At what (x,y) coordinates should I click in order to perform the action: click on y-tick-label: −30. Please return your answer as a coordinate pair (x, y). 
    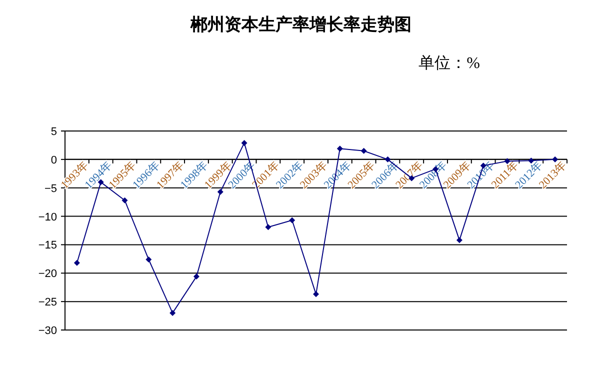
    Looking at the image, I should click on (47, 331).